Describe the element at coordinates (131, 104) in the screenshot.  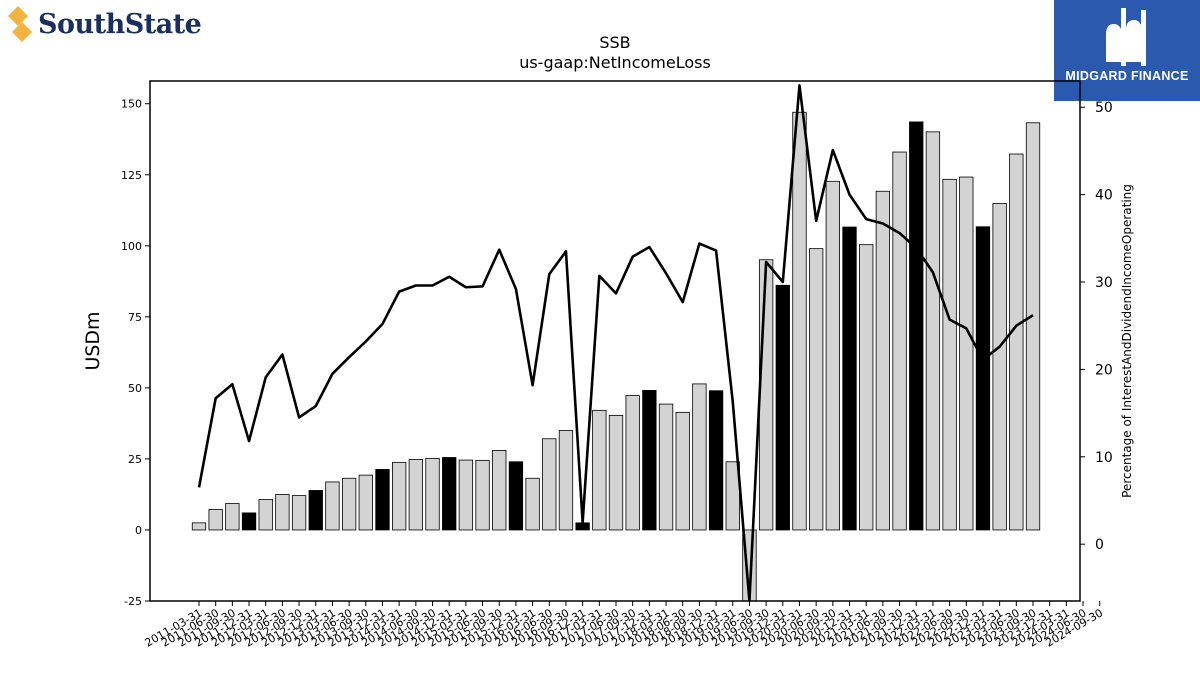
I see `y-tick-label: 150` at that location.